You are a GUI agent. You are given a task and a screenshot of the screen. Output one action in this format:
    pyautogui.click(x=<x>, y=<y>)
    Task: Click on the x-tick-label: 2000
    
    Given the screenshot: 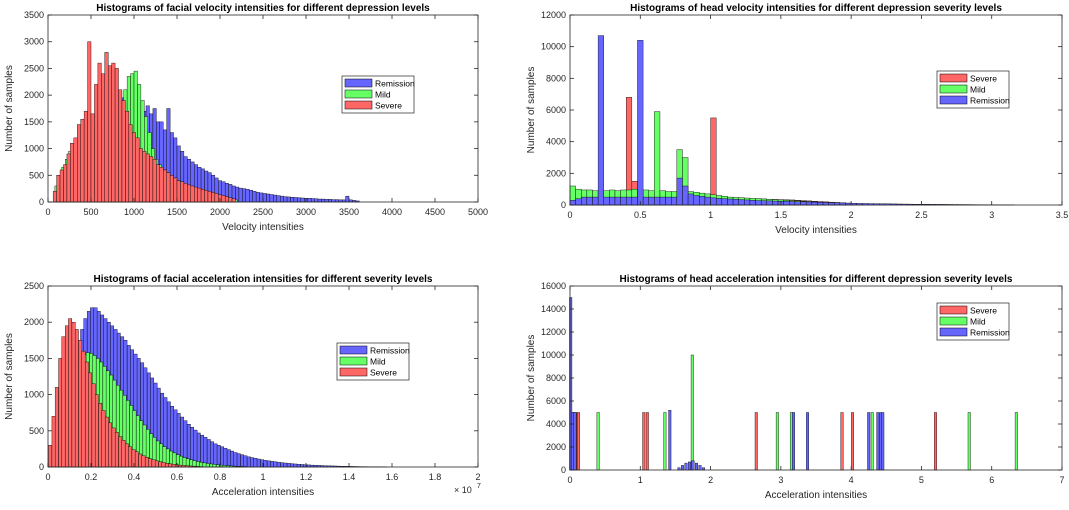 What is the action you would take?
    pyautogui.click(x=220, y=212)
    